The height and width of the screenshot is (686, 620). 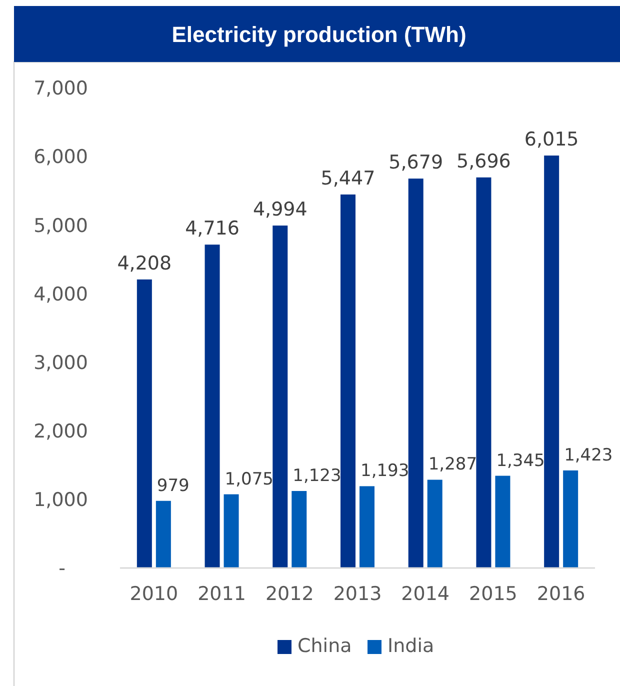 I want to click on data-label: 6,015, so click(x=551, y=139).